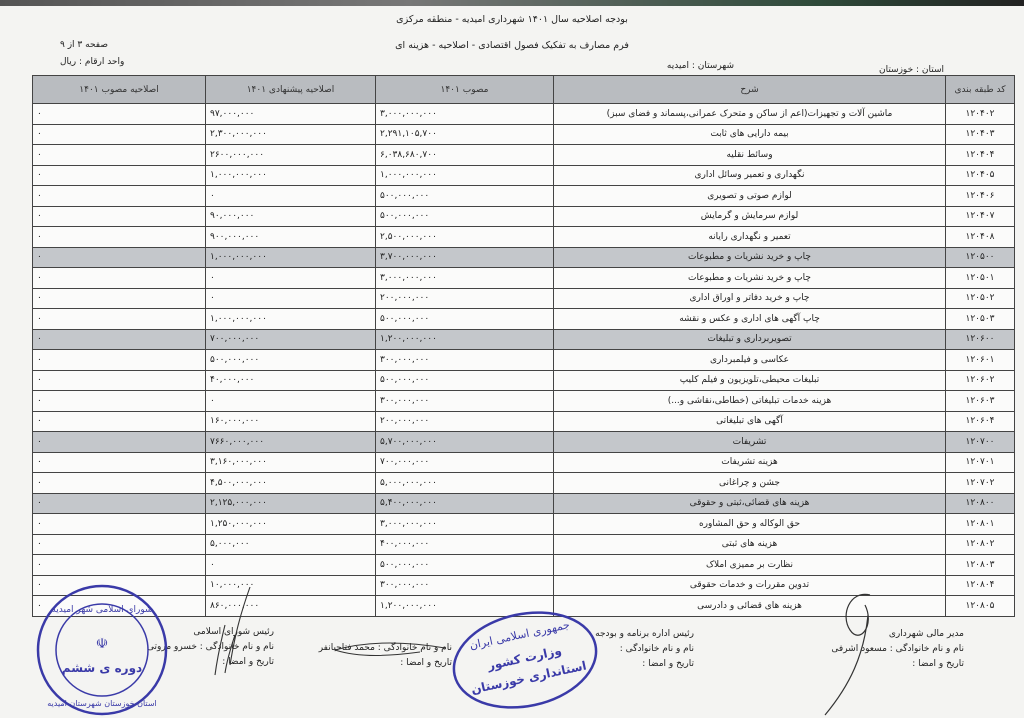  What do you see at coordinates (84, 45) in the screenshot?
I see `page-number: صفحه ۳ از ۹` at bounding box center [84, 45].